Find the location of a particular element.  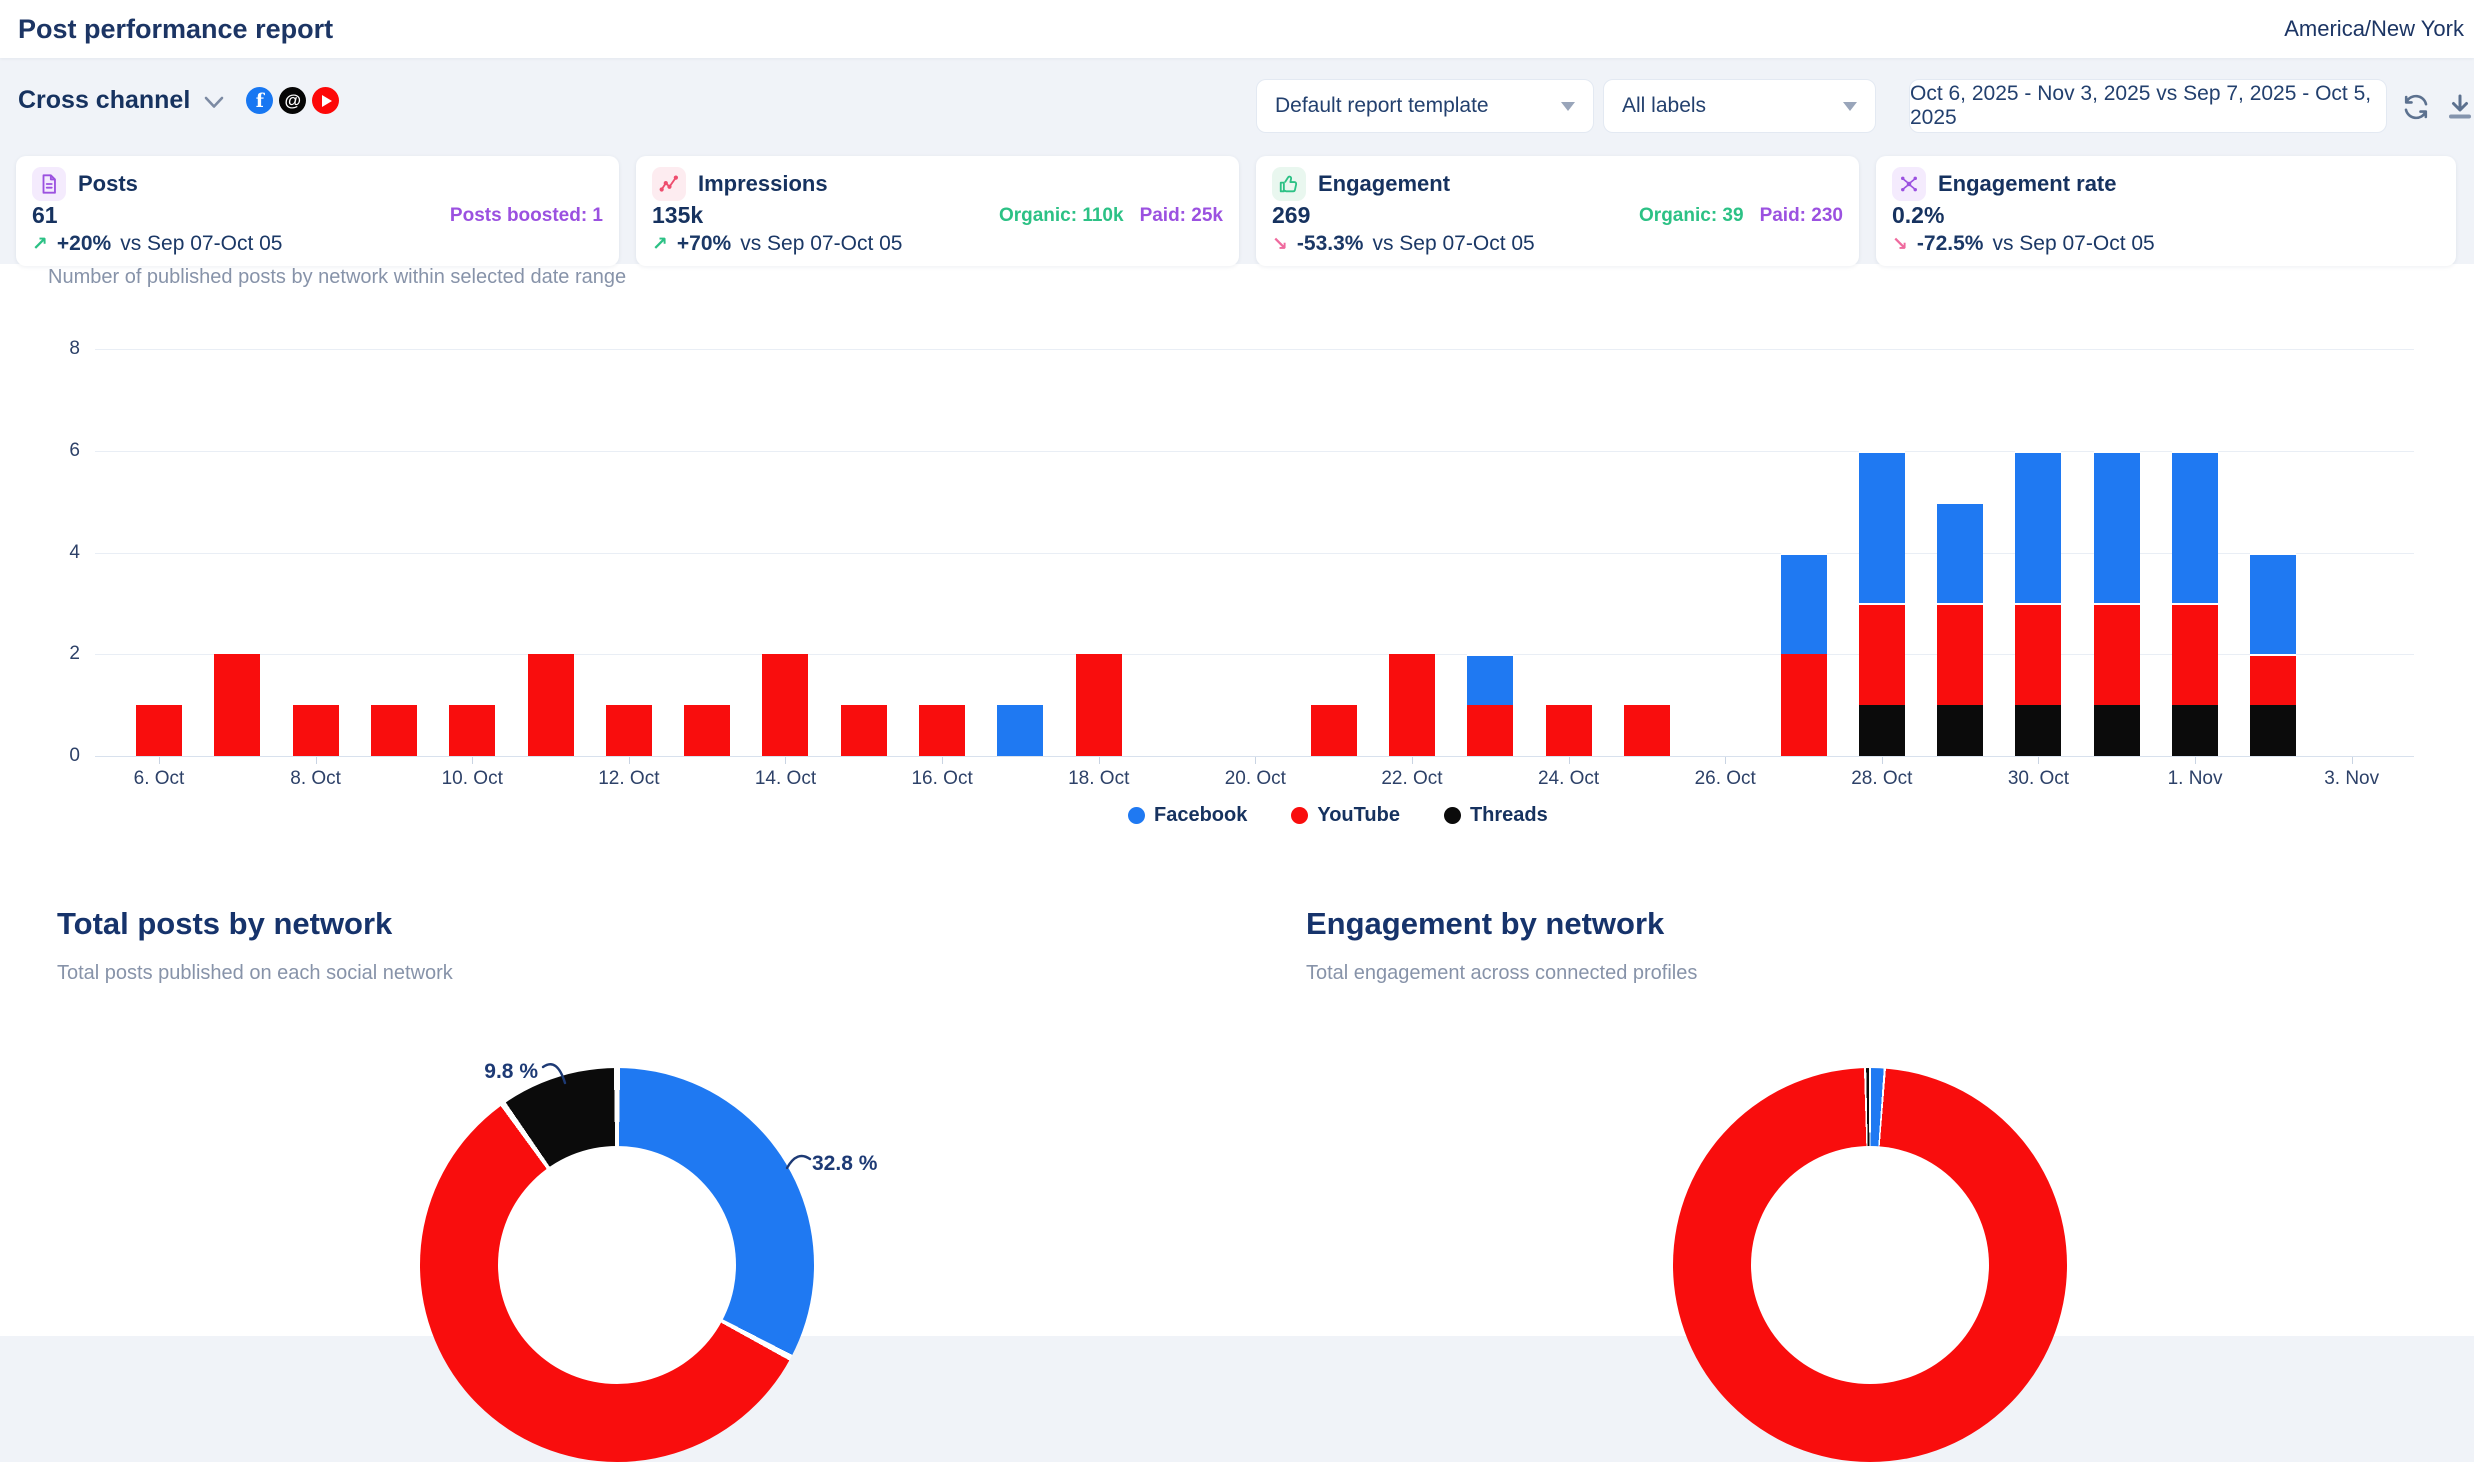

kpi-delta: -72.5% is located at coordinates (1950, 243).